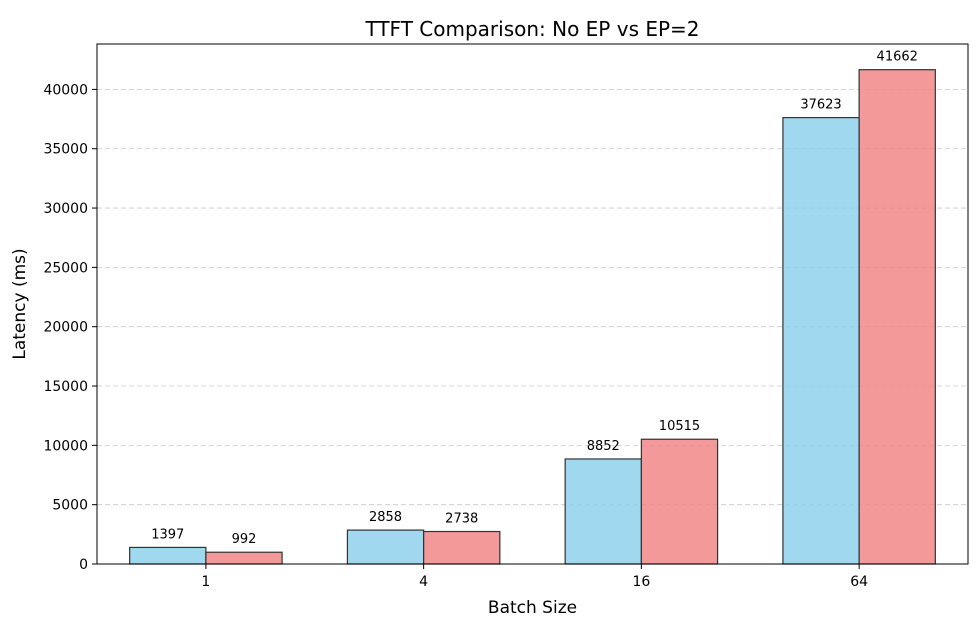 The height and width of the screenshot is (625, 978). What do you see at coordinates (859, 582) in the screenshot?
I see `x-tick-label: 64` at bounding box center [859, 582].